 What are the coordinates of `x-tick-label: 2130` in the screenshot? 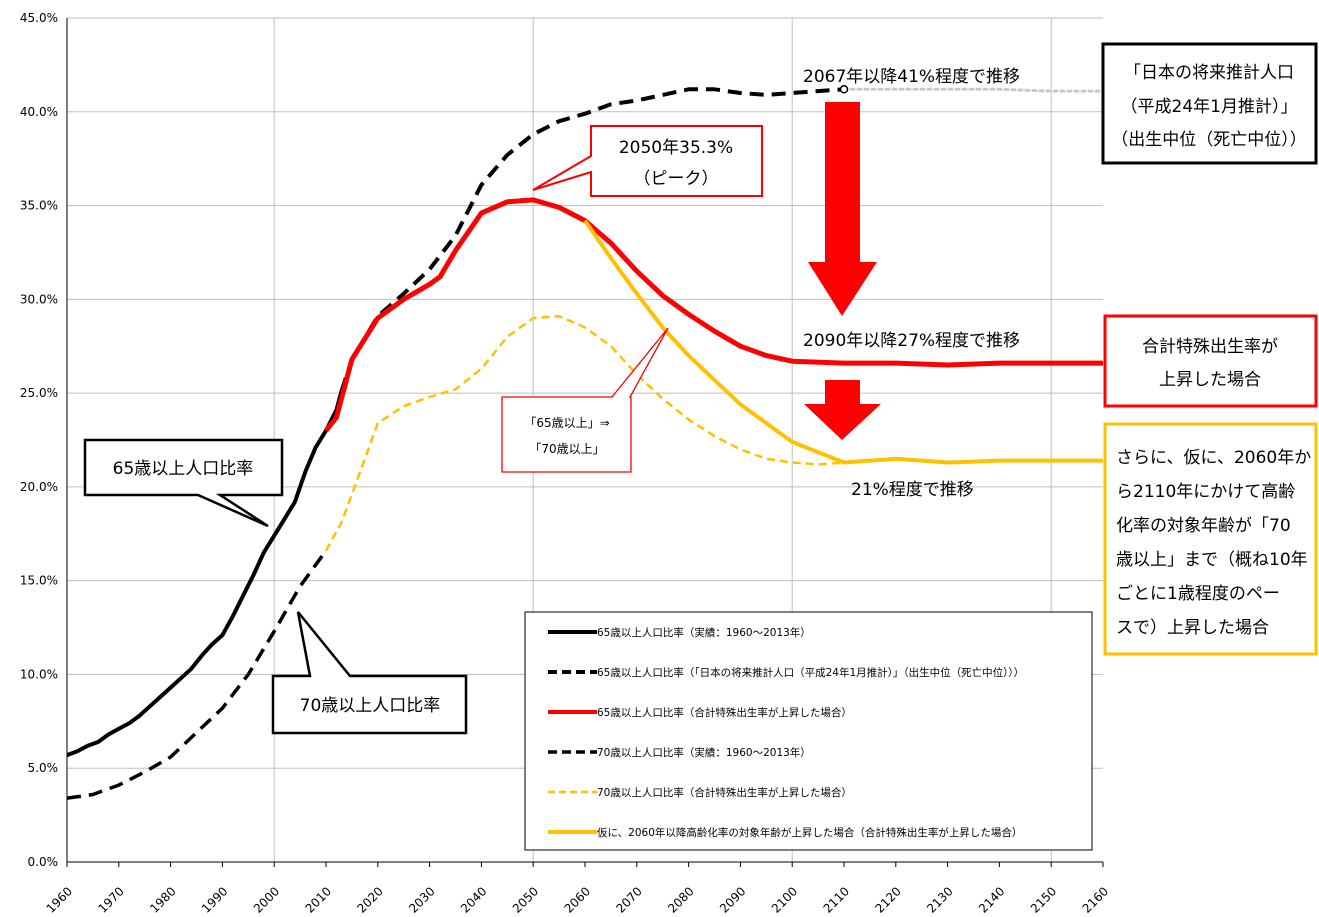 It's located at (939, 899).